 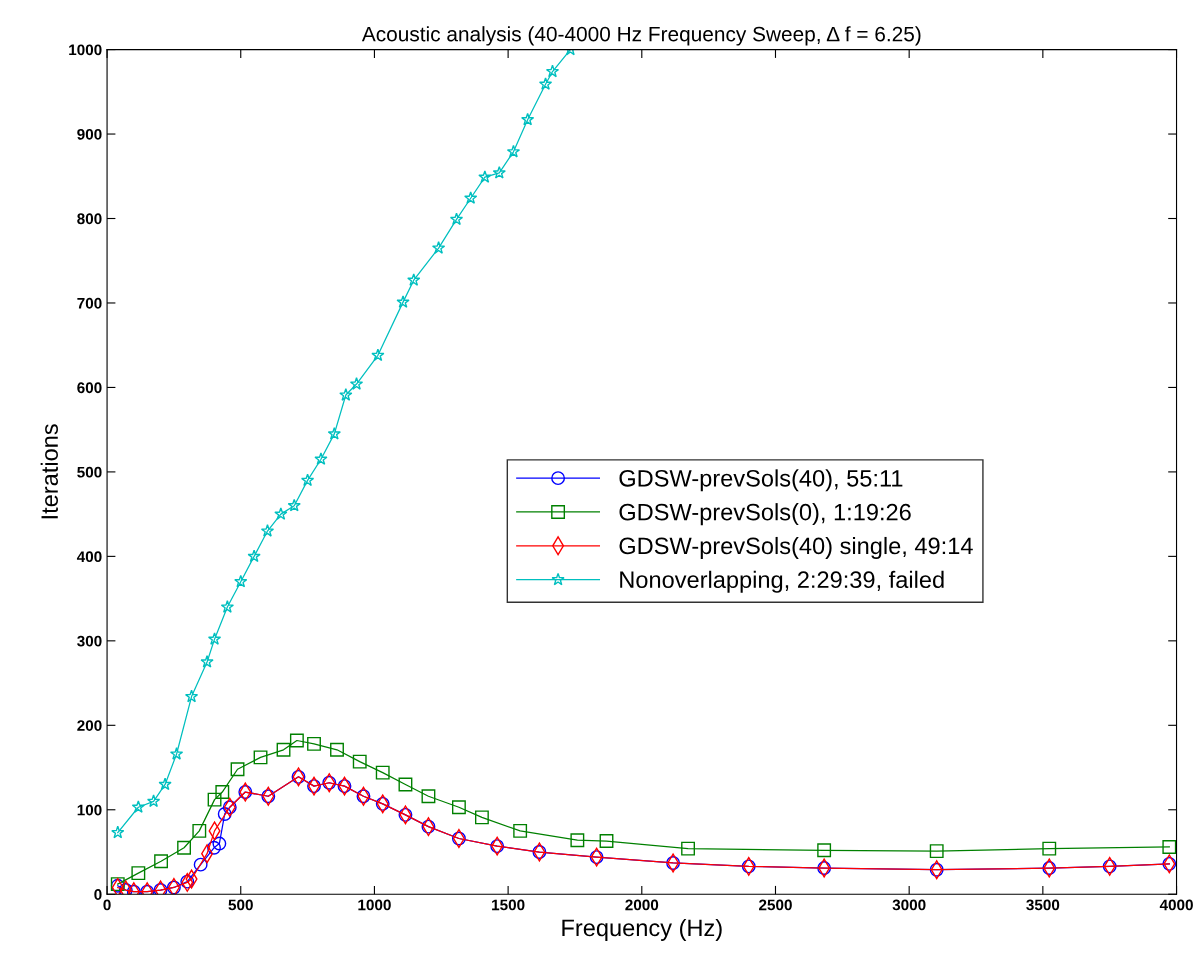 What do you see at coordinates (909, 905) in the screenshot?
I see `x-tick-label: 3000` at bounding box center [909, 905].